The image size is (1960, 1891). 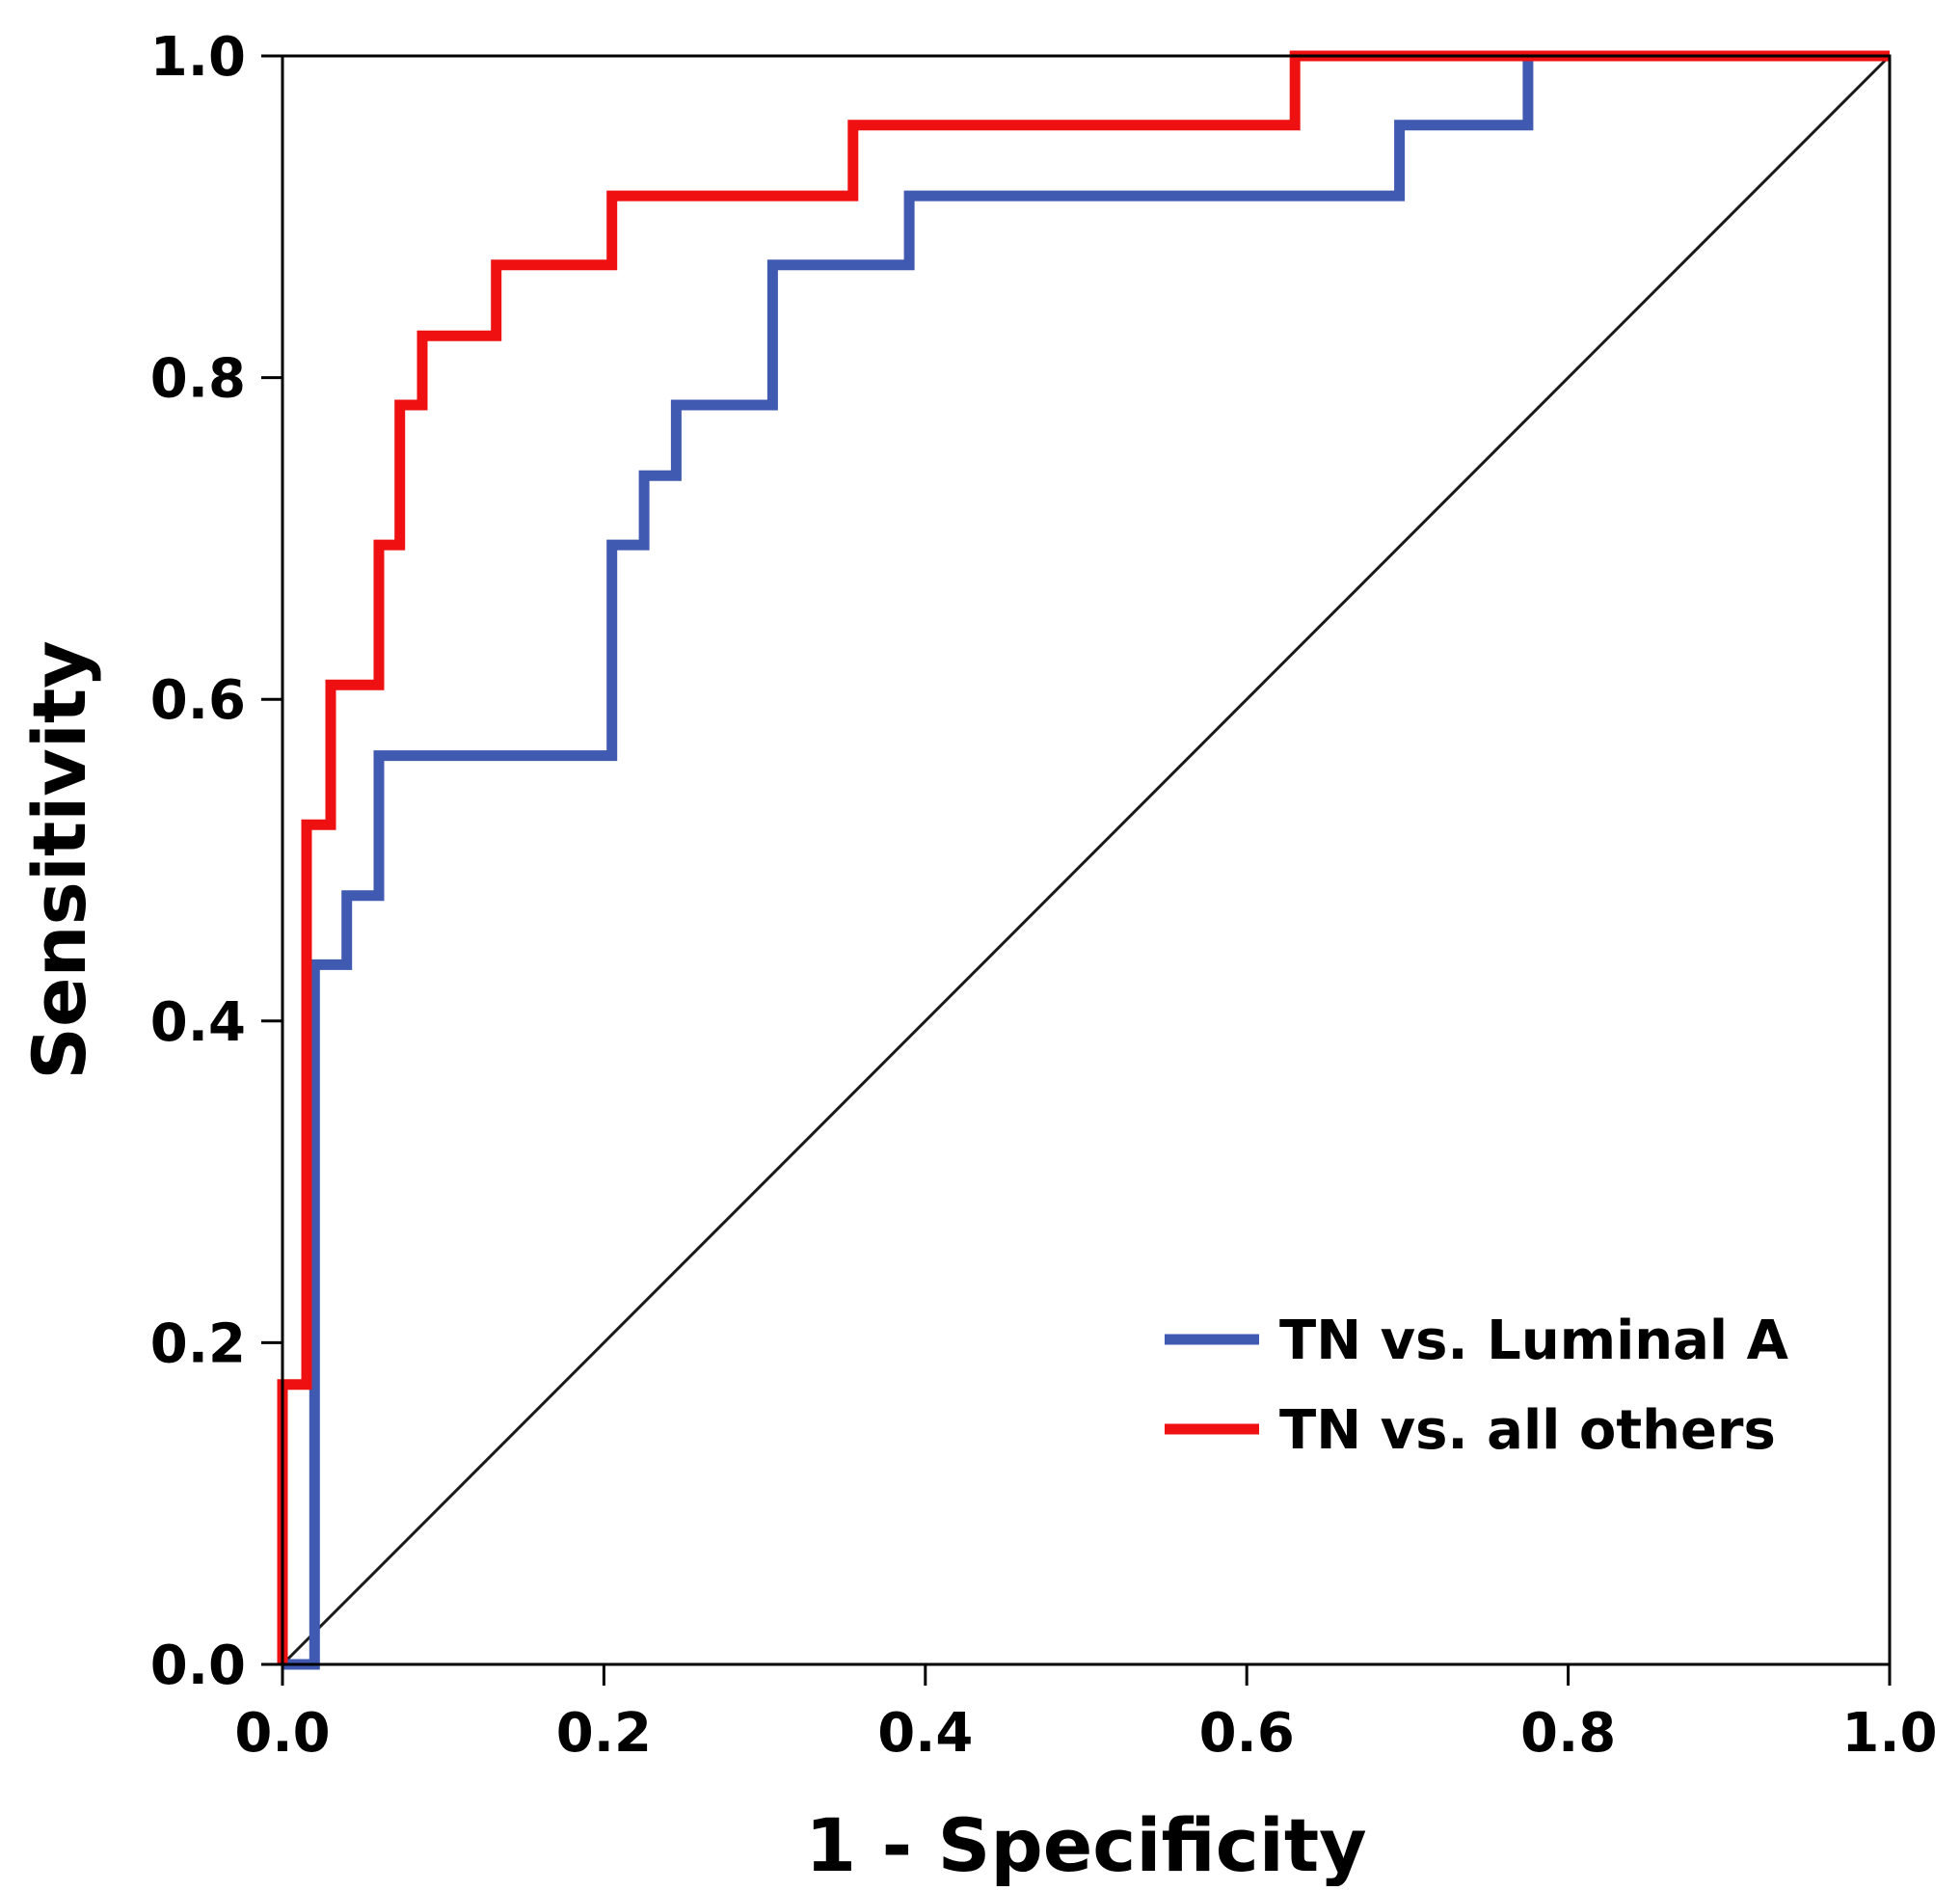 What do you see at coordinates (198, 57) in the screenshot?
I see `y-tick-label: 1.0` at bounding box center [198, 57].